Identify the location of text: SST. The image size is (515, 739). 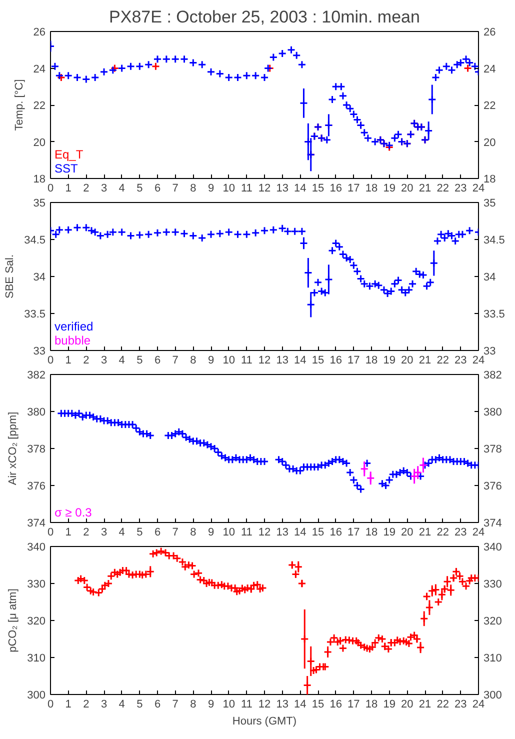
(66, 169).